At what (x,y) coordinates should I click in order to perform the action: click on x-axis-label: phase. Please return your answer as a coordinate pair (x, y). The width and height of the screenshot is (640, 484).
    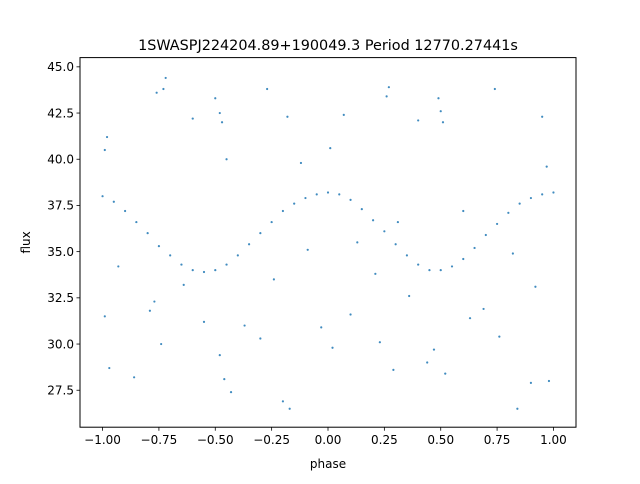
    Looking at the image, I should click on (328, 464).